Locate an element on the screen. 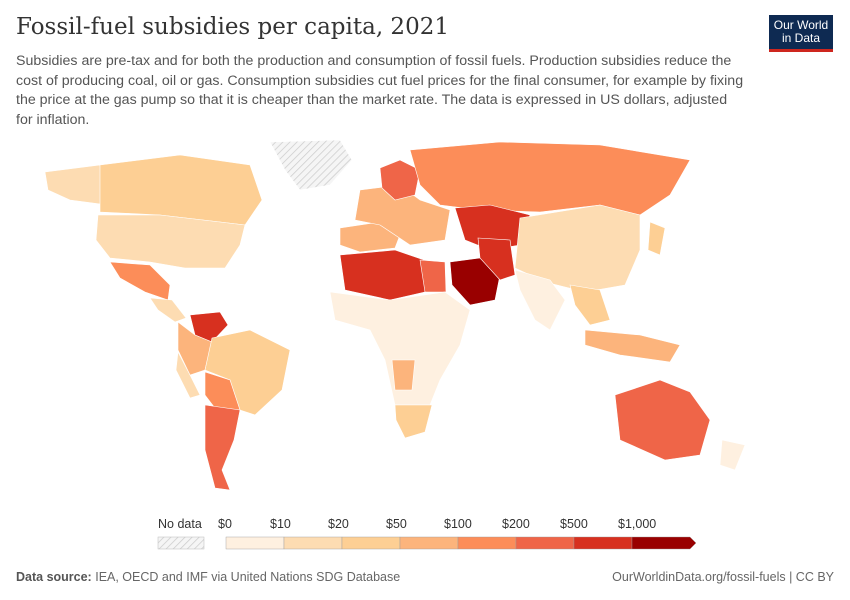 The width and height of the screenshot is (850, 600). owid-logo: Our World in Data is located at coordinates (801, 33).